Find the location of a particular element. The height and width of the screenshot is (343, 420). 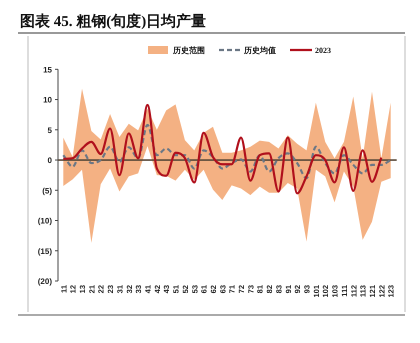

y-tick-label: (15) is located at coordinates (45, 251).